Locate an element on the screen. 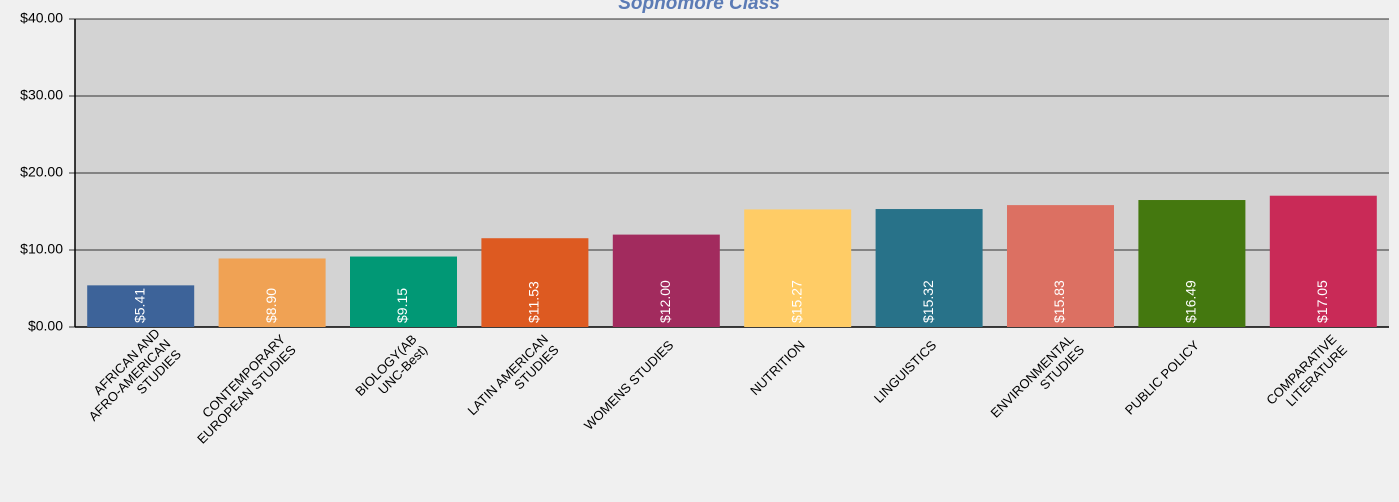 This screenshot has height=502, width=1399. x-tick-label: ENVIRONMENTALSTUDIES is located at coordinates (1038, 381).